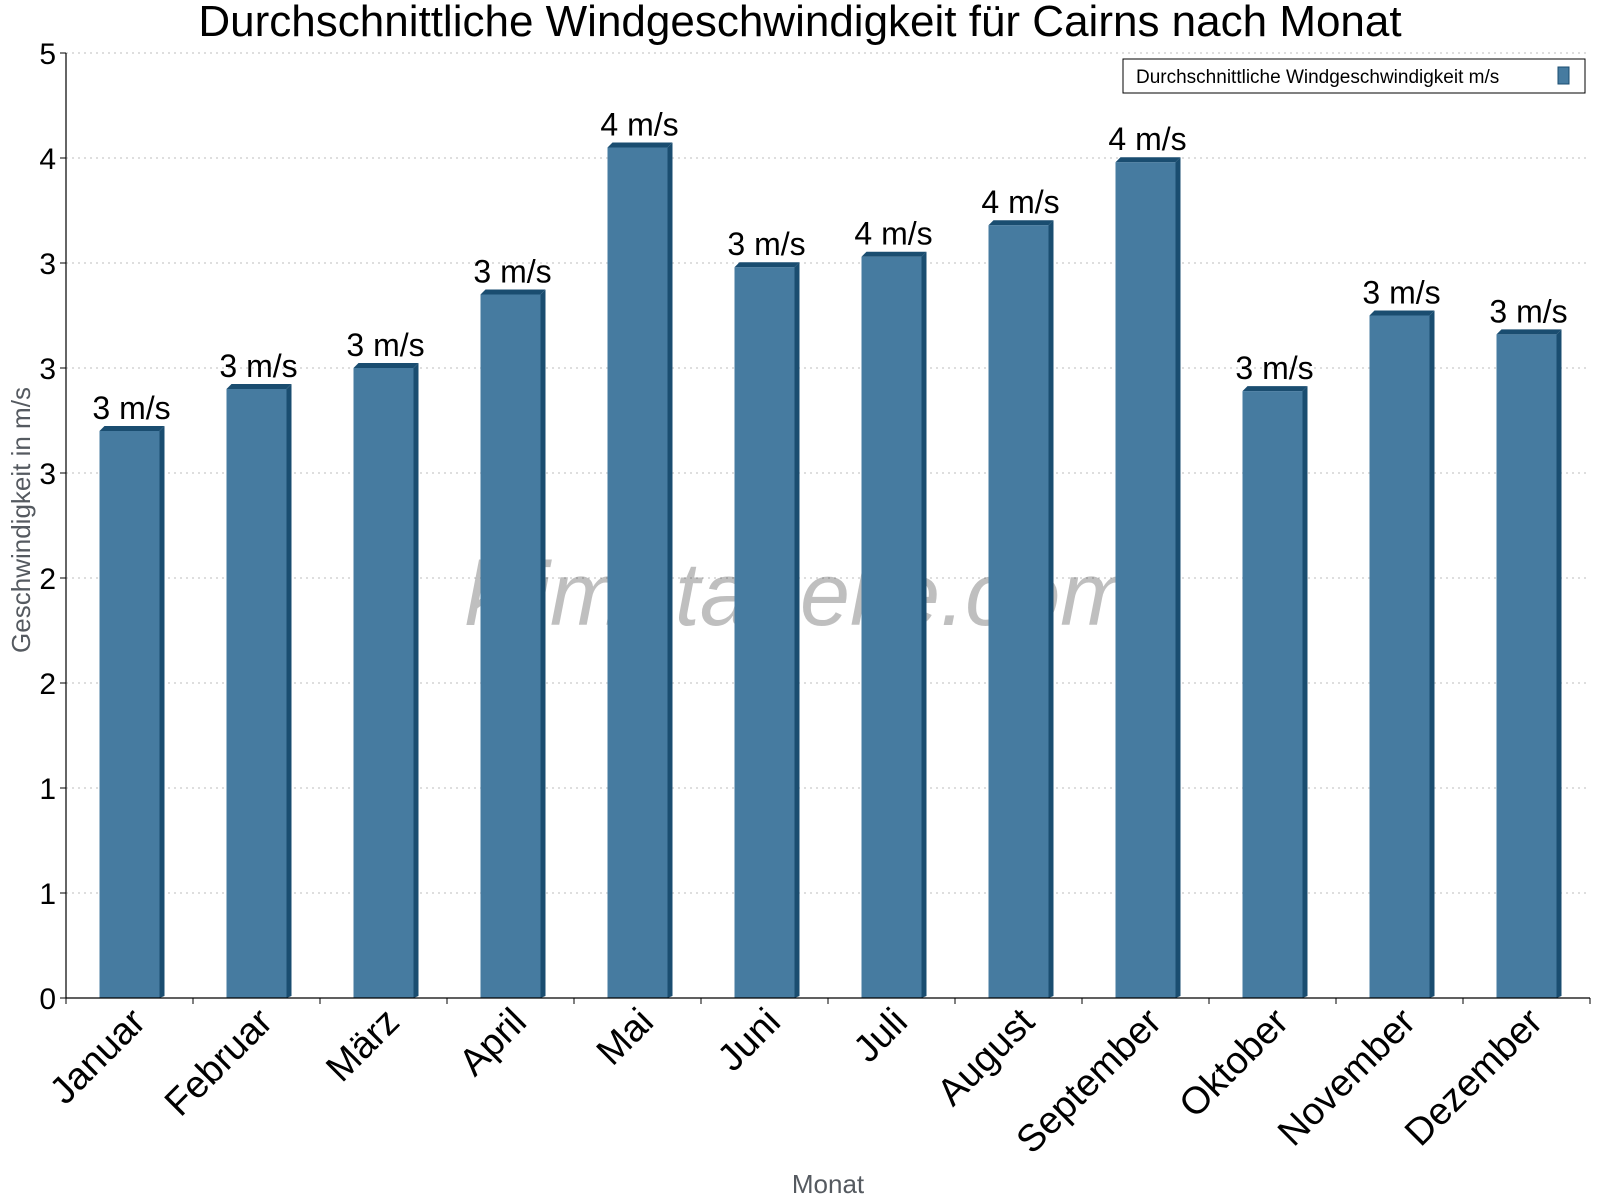 This screenshot has width=1600, height=1200. I want to click on y-axis-title: Geschwindigkeit in m/s, so click(21, 520).